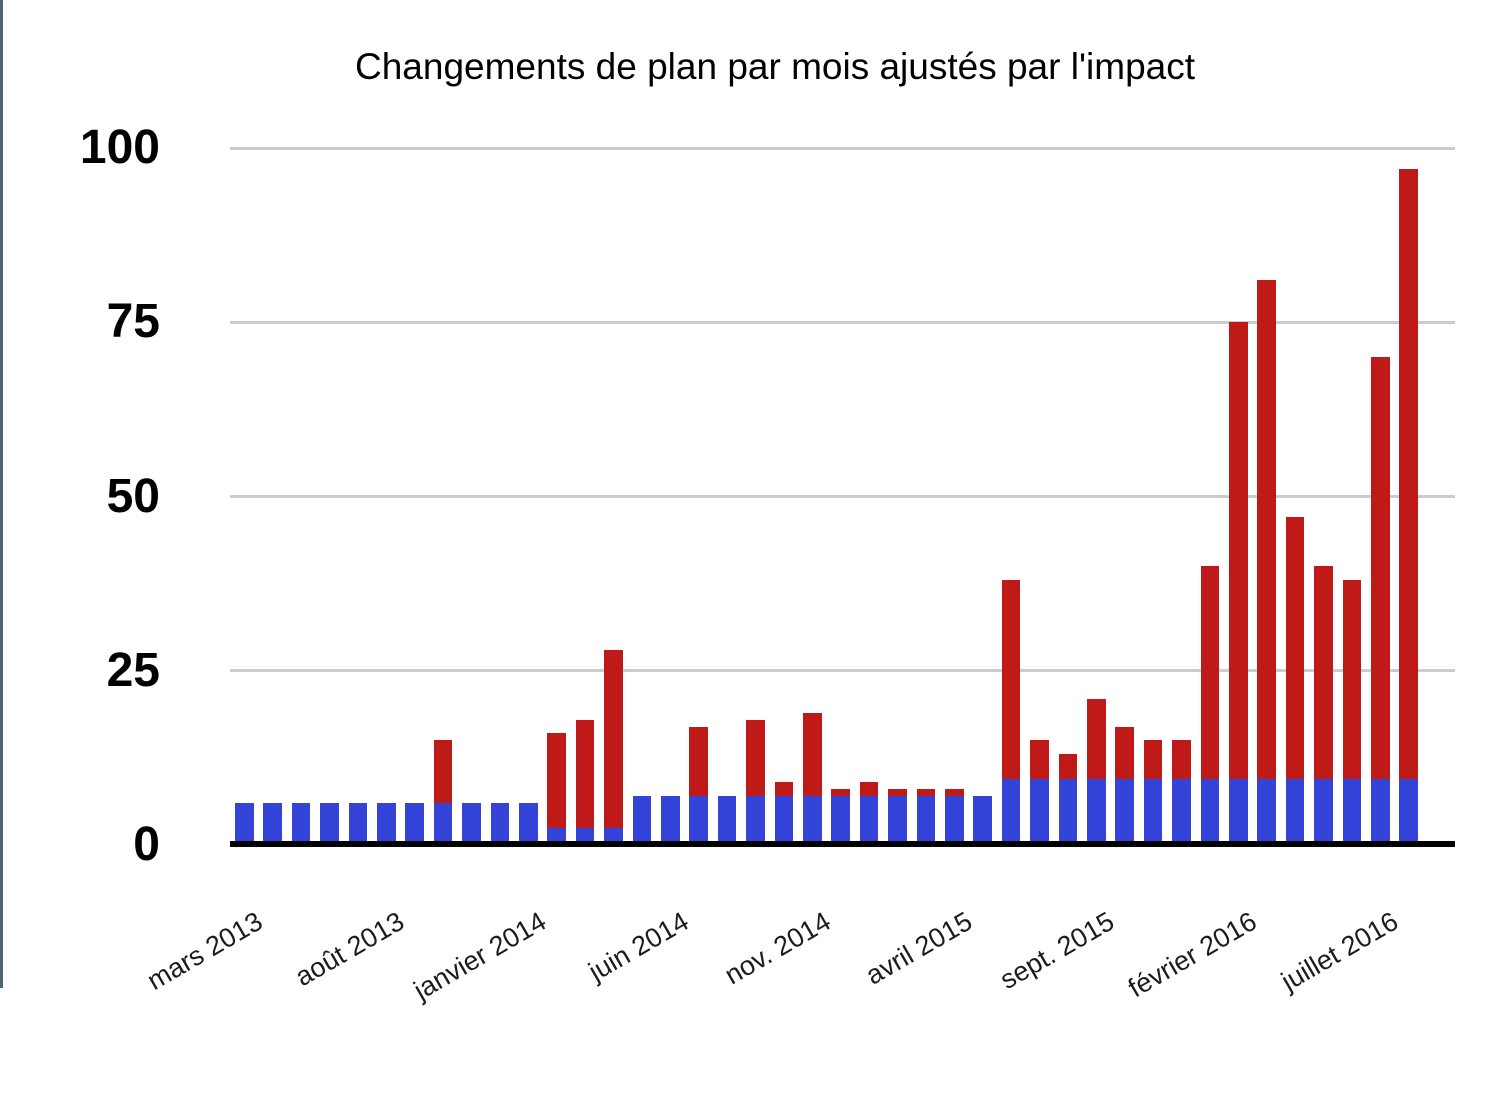 This screenshot has width=1494, height=1102. What do you see at coordinates (1192, 955) in the screenshot?
I see `x-tick-label: février 2016` at bounding box center [1192, 955].